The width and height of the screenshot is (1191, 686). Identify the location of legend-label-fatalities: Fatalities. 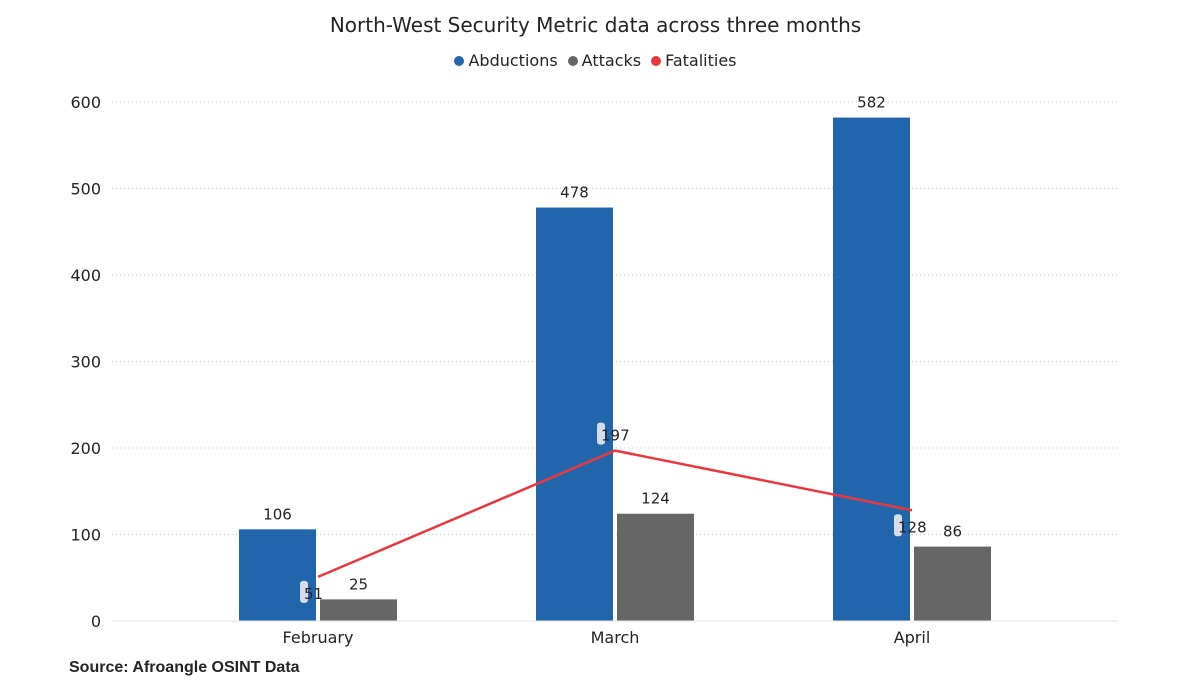
(701, 60).